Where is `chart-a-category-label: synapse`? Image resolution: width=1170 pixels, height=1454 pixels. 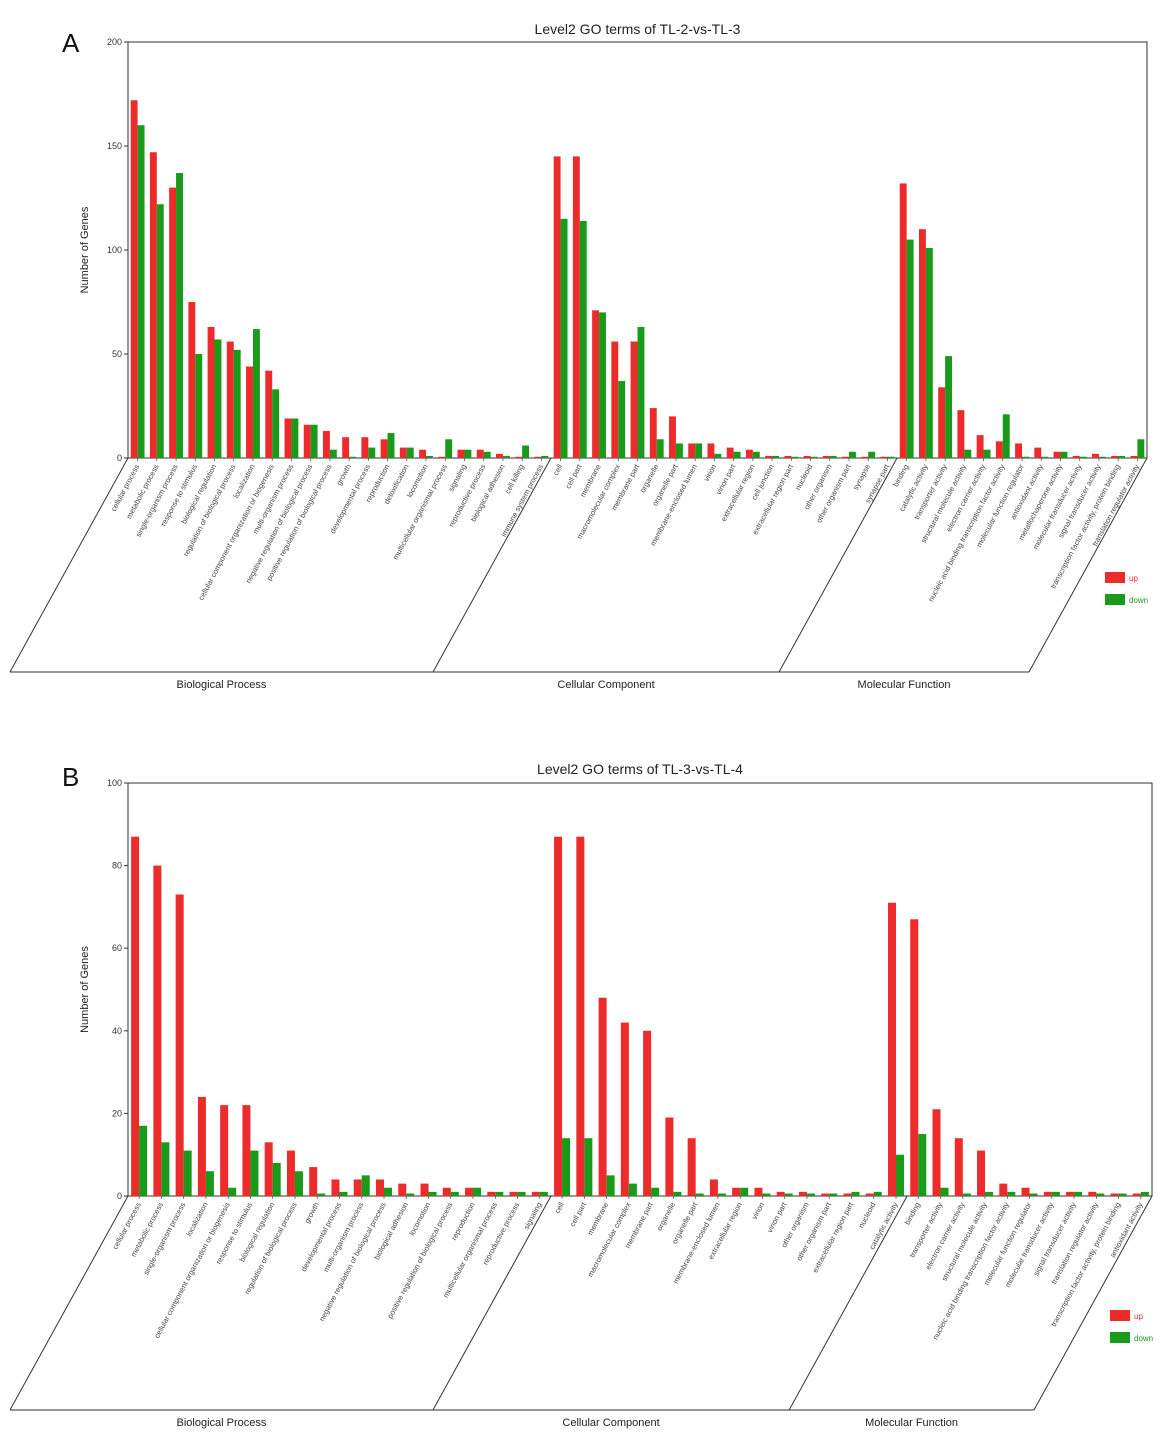
chart-a-category-label: synapse is located at coordinates (861, 477).